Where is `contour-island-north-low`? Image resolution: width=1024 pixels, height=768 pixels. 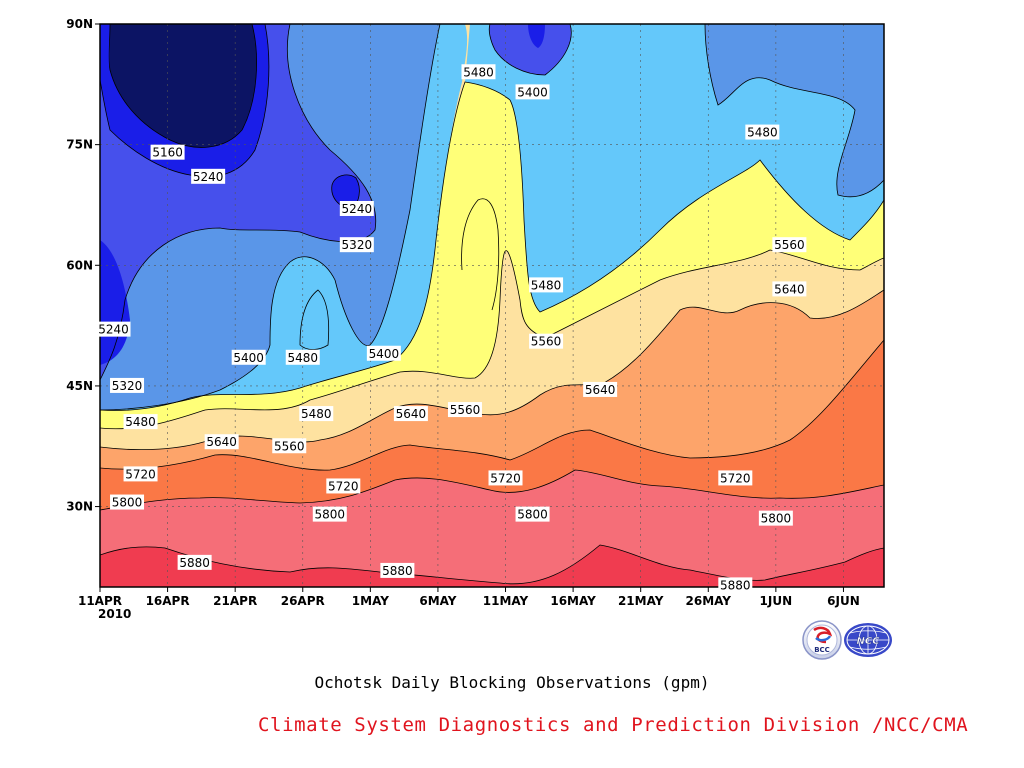 contour-island-north-low is located at coordinates (530, 49).